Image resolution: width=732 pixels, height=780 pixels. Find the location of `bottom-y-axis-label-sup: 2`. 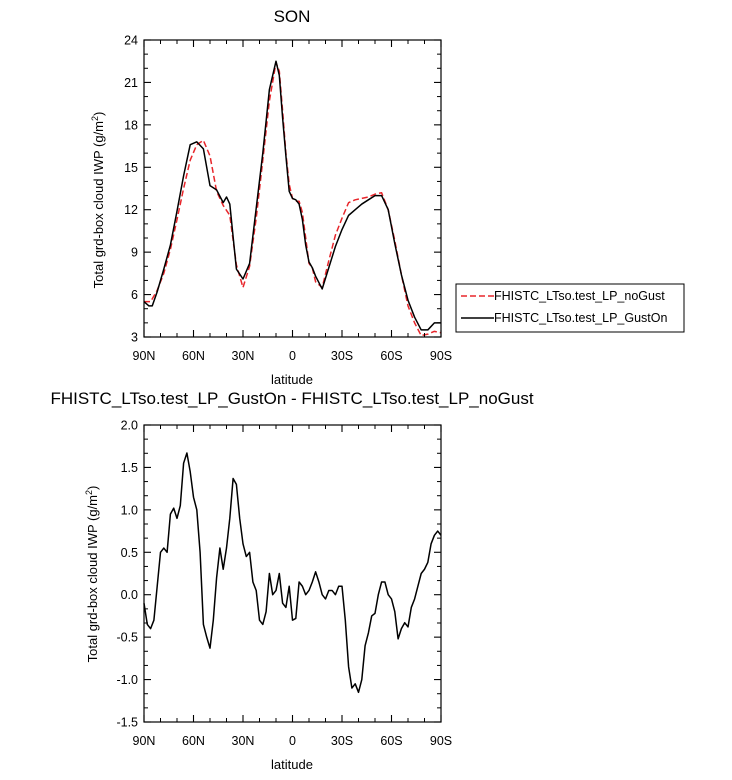

bottom-y-axis-label-sup: 2 is located at coordinates (89, 492).